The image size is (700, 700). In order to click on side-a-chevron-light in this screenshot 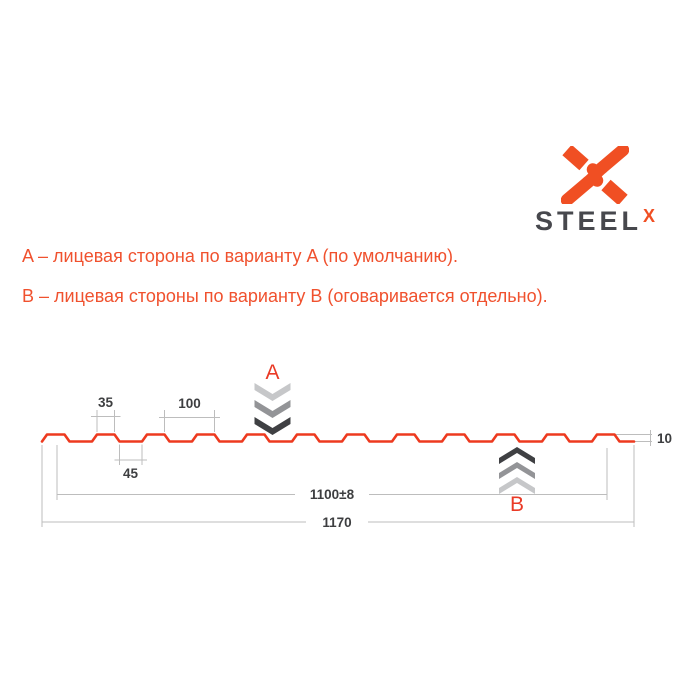, I will do `click(272, 392)`.